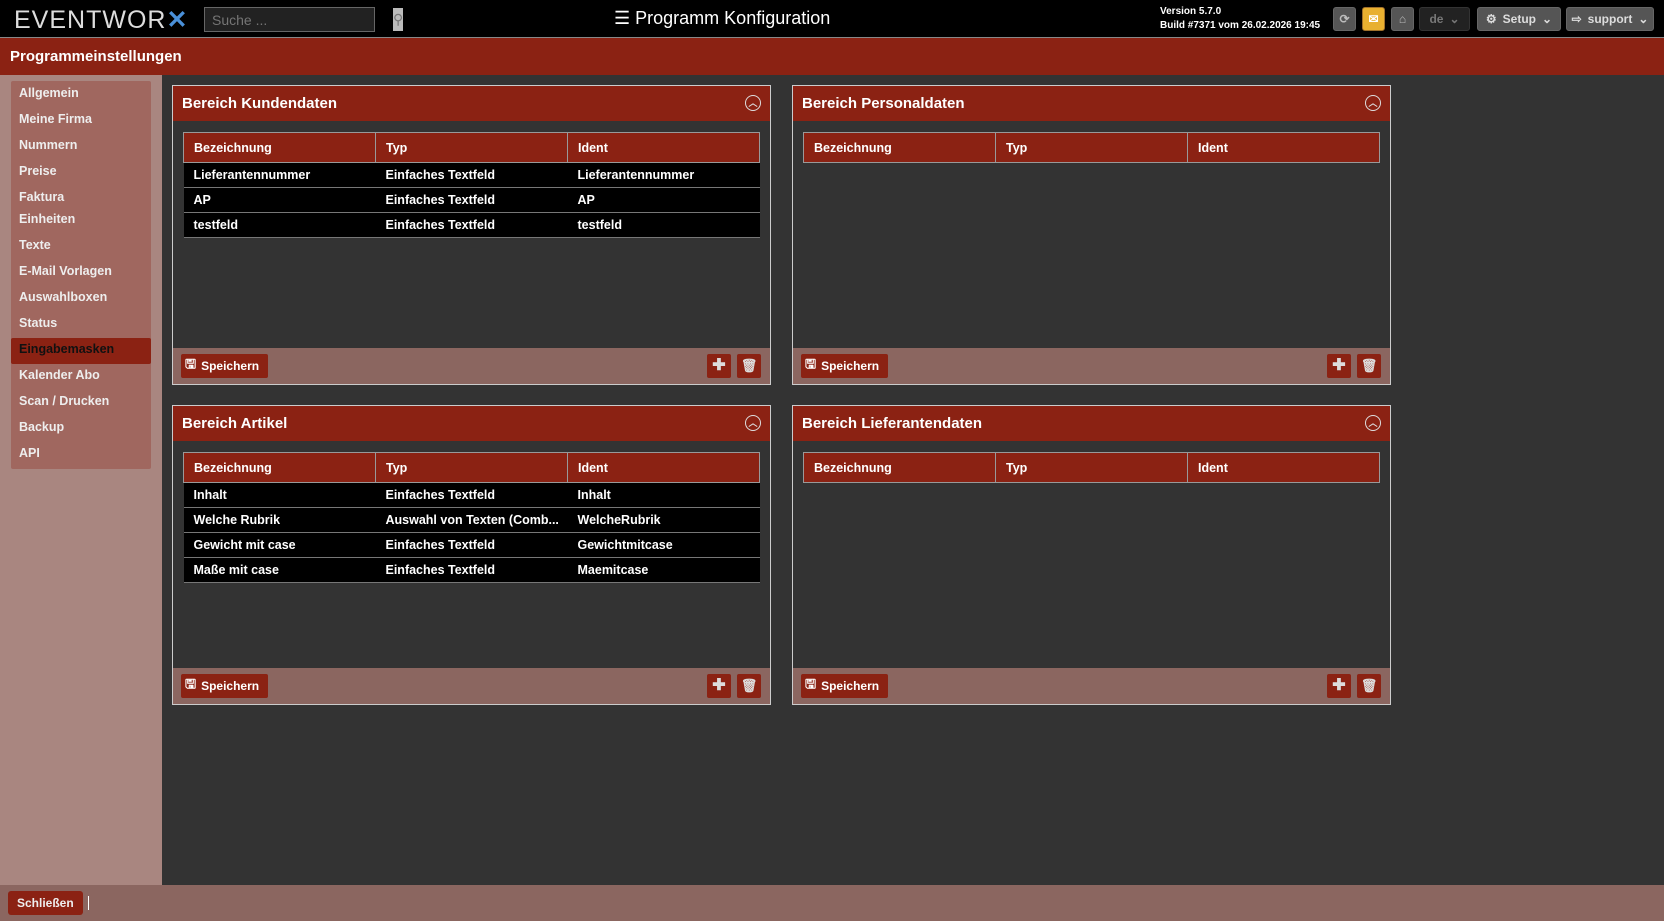 The width and height of the screenshot is (1664, 921). I want to click on logo: EVENTWOR✕, so click(101, 20).